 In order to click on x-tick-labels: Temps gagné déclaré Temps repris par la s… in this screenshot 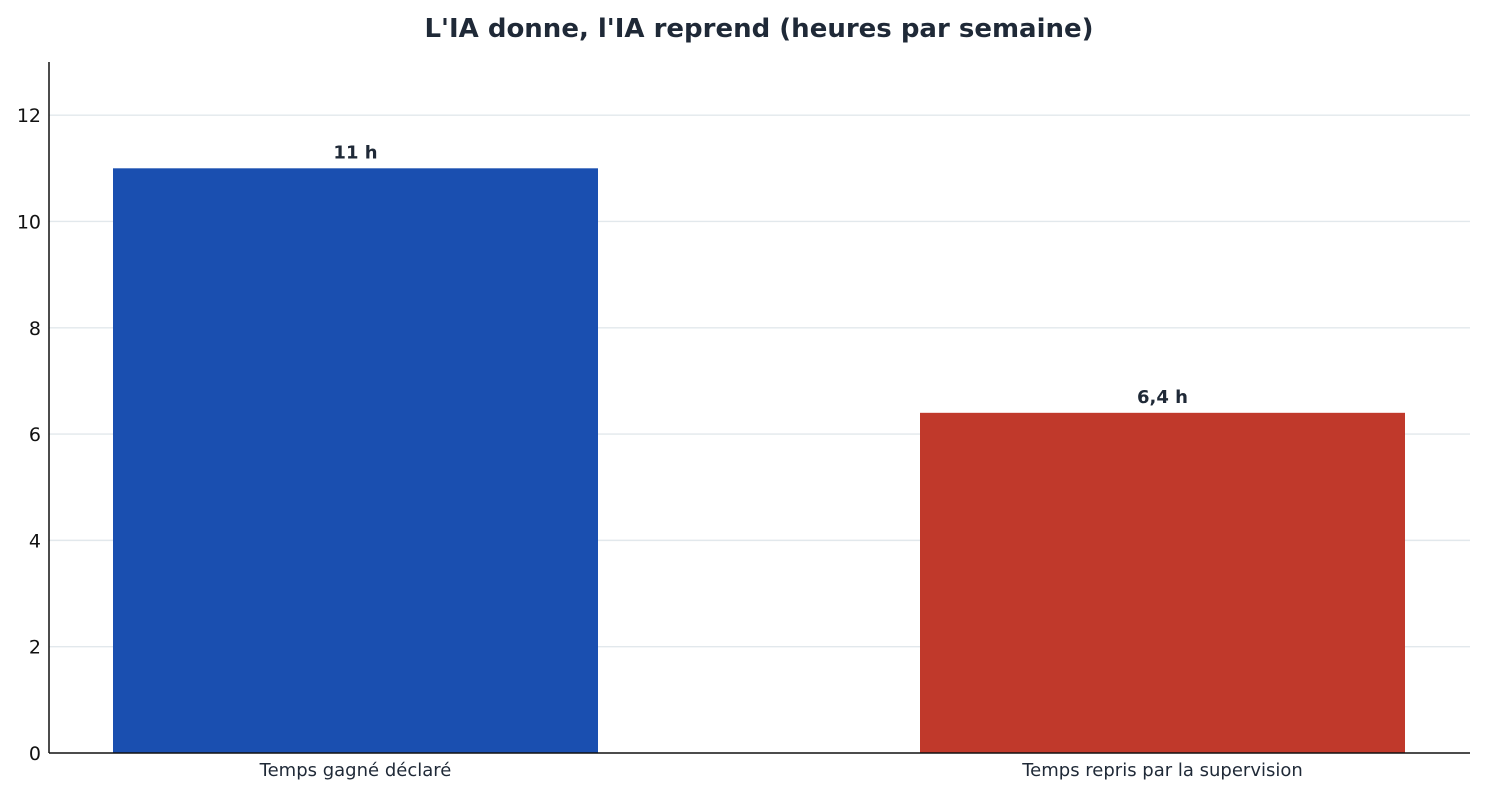, I will do `click(781, 770)`.